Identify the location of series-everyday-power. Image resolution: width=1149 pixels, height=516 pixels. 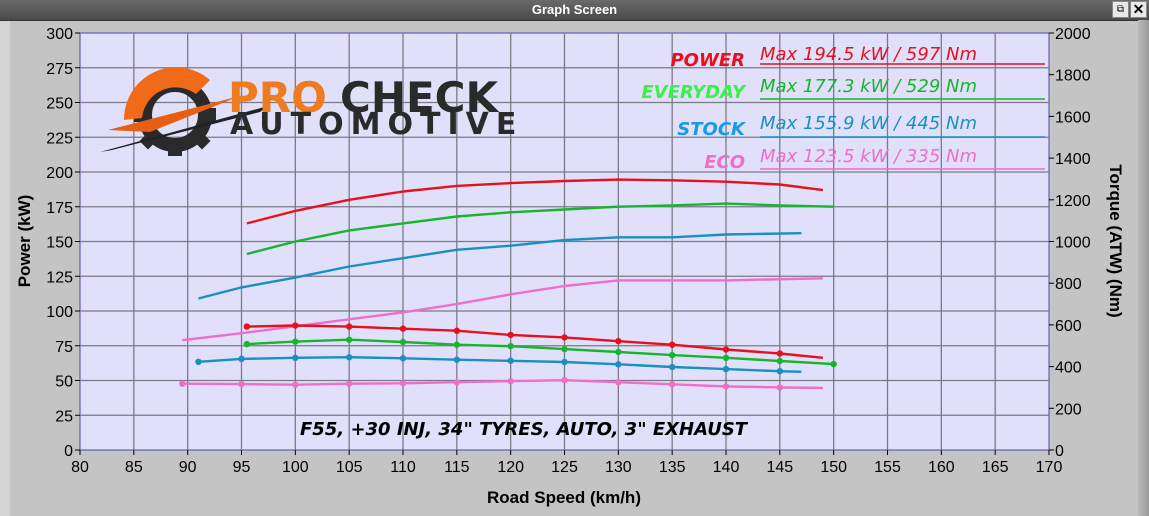
(540, 229).